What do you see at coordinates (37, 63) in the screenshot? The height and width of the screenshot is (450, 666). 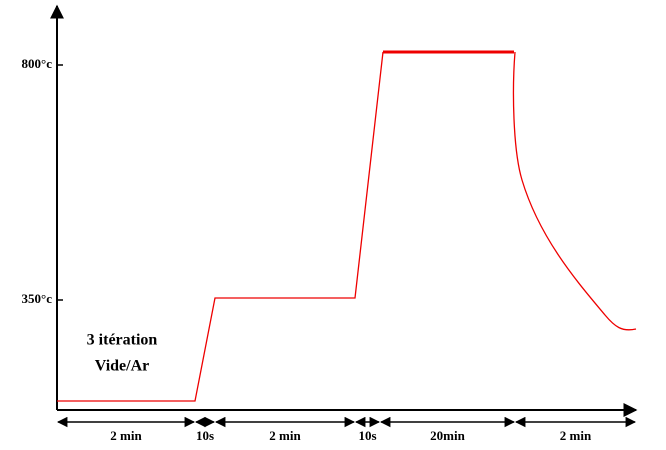 I see `y-label: 800°c` at bounding box center [37, 63].